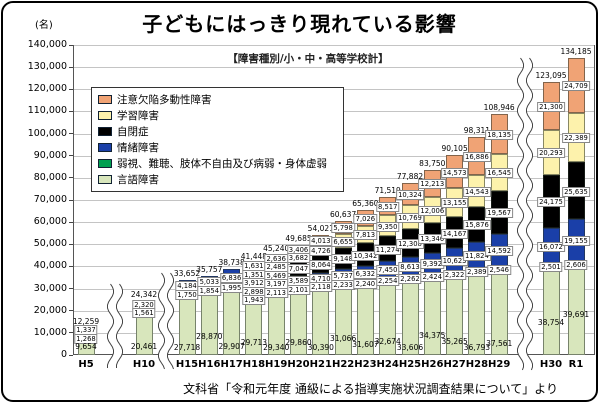 This screenshot has height=407, width=600. Describe the element at coordinates (50, 288) in the screenshot. I see `y-axis-label: 30,000` at that location.